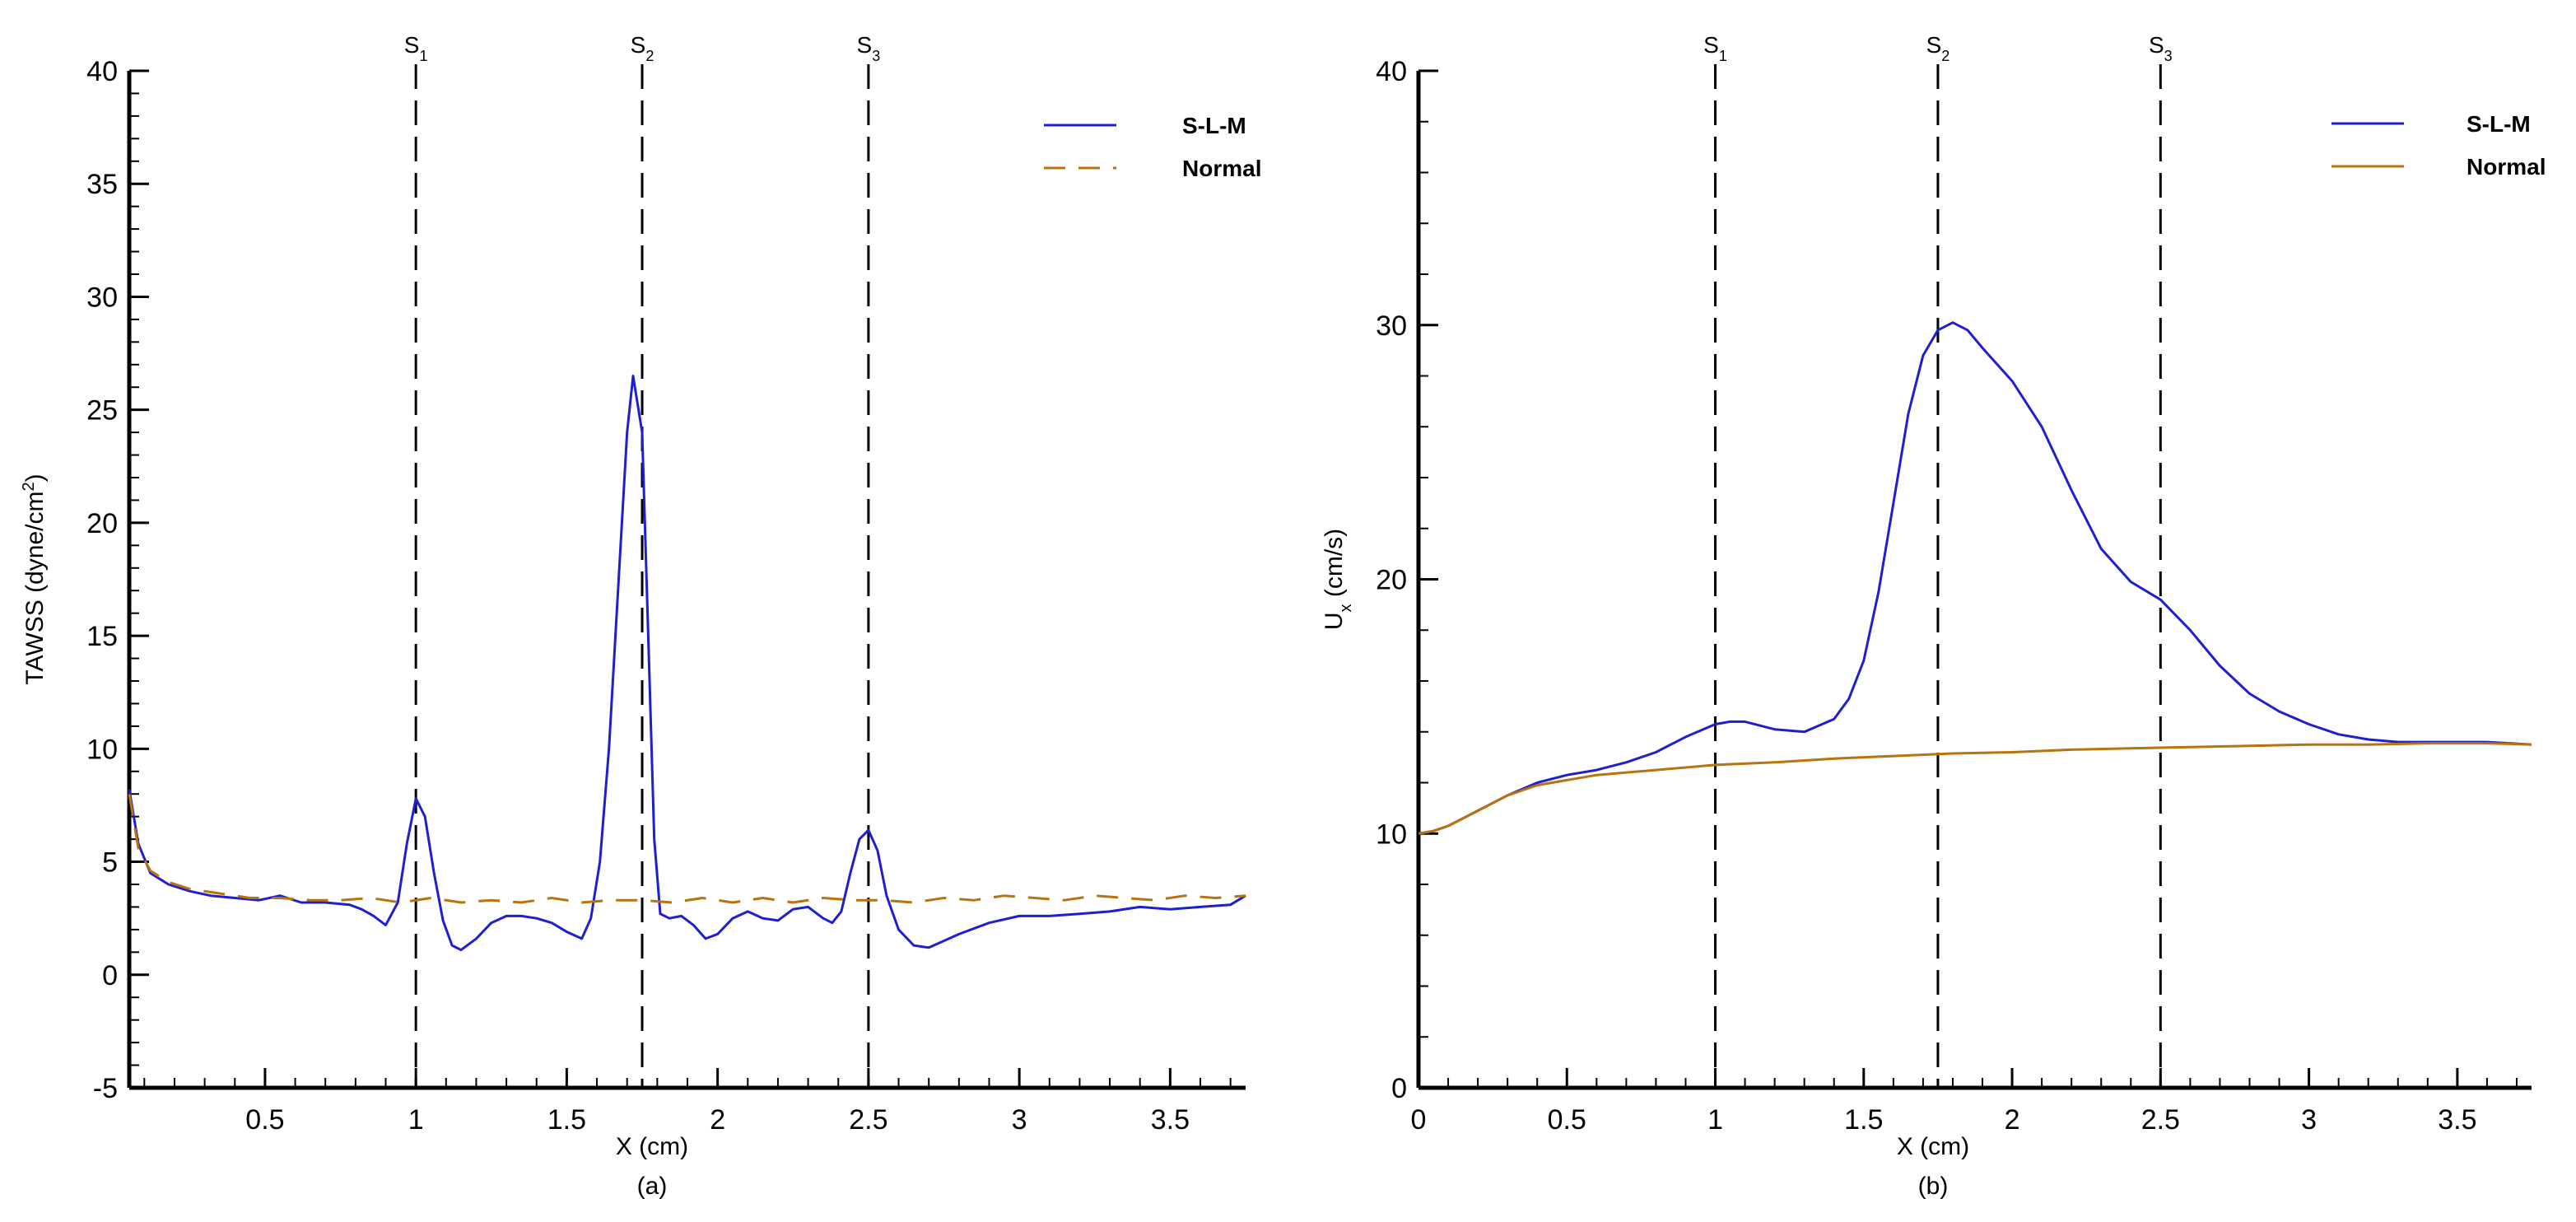 The image size is (2576, 1222). What do you see at coordinates (1338, 579) in the screenshot?
I see `y-axis-title: Ux (cm/s)` at bounding box center [1338, 579].